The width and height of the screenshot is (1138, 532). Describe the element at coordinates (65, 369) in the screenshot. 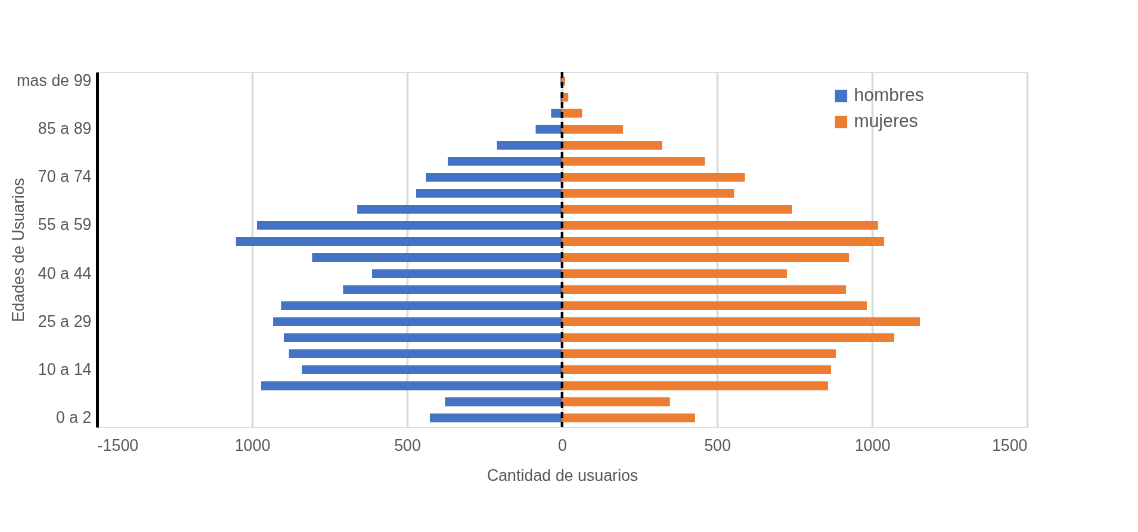

I see `y-tick-label: 10 a 14` at that location.